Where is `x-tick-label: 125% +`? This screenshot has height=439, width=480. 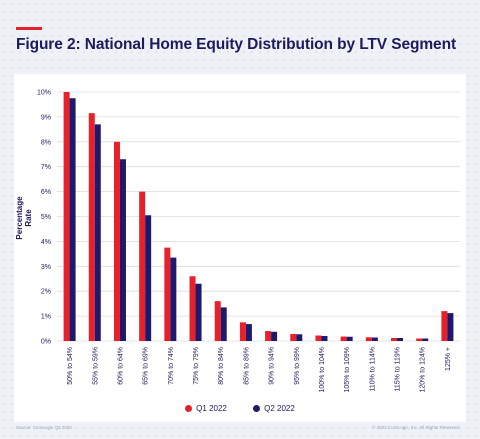 x-tick-label: 125% + is located at coordinates (448, 359).